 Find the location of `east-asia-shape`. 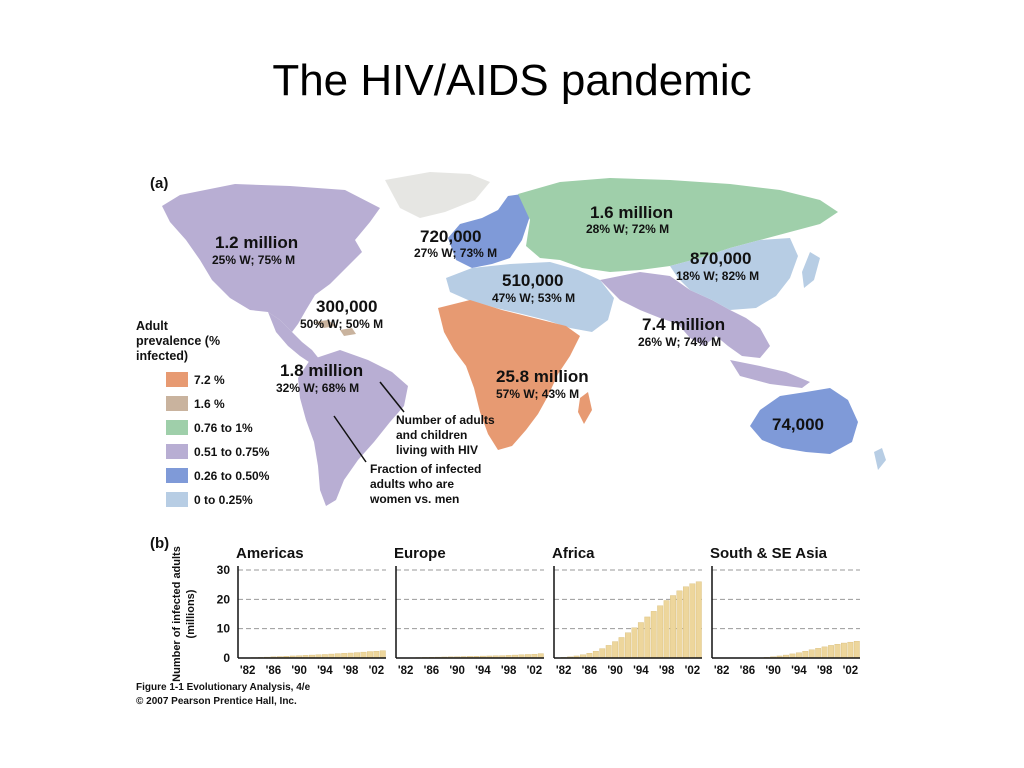

east-asia-shape is located at coordinates (734, 274).